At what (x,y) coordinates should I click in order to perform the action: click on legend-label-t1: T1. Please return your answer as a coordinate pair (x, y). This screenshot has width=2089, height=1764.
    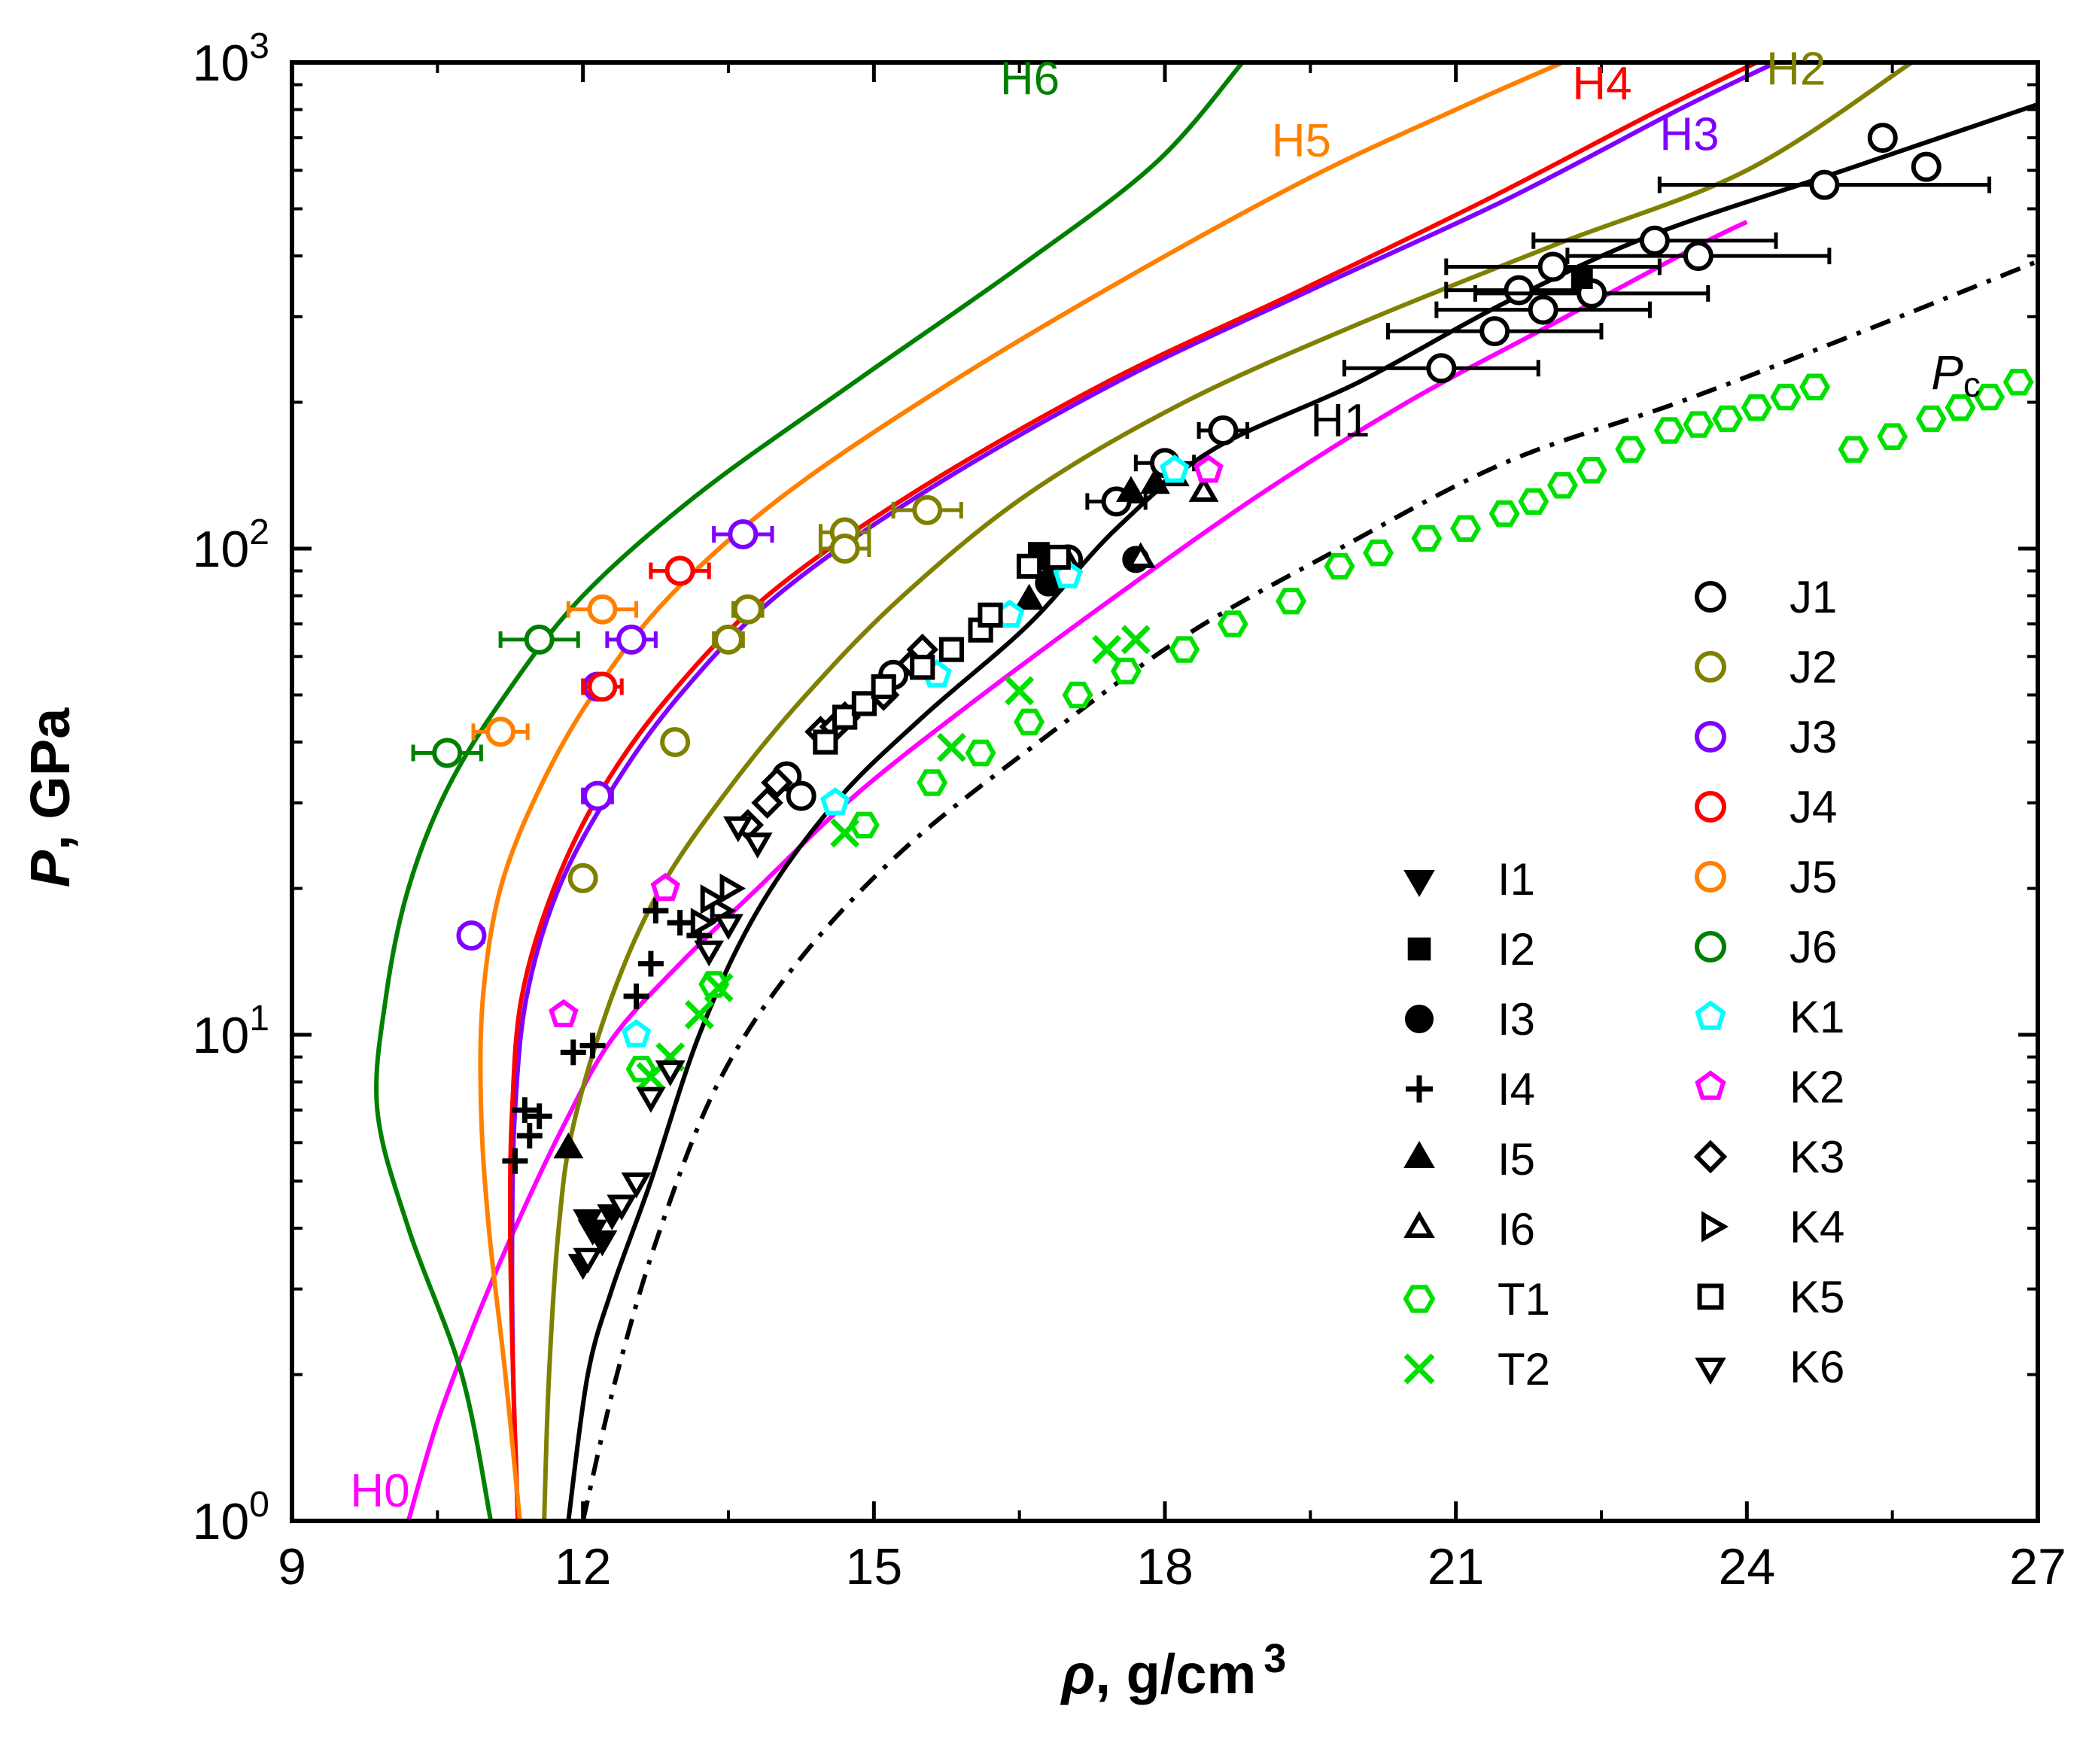
    Looking at the image, I should click on (1524, 1299).